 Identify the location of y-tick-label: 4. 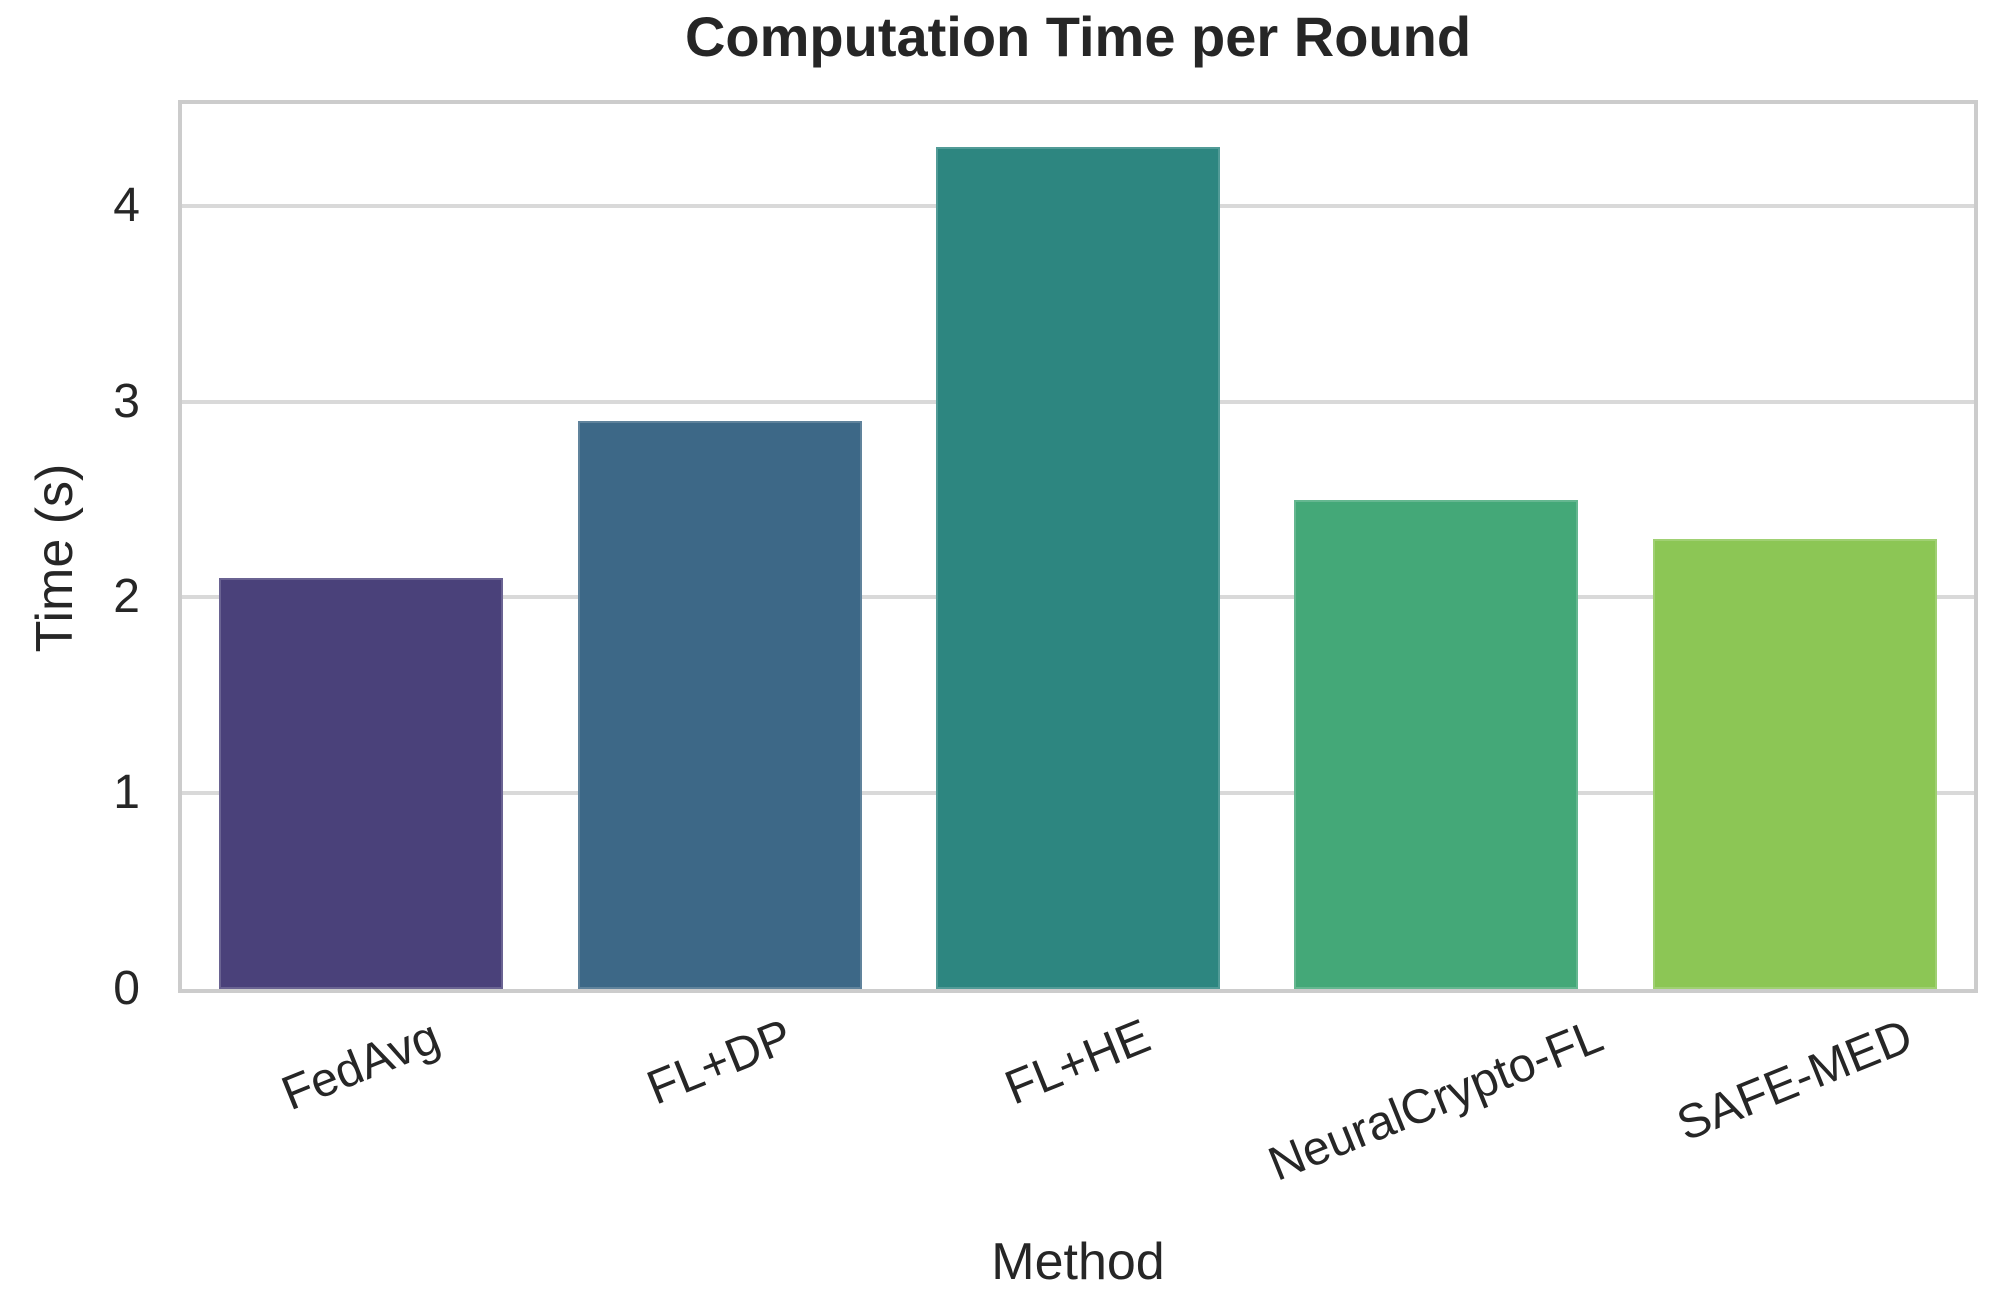
(126, 205).